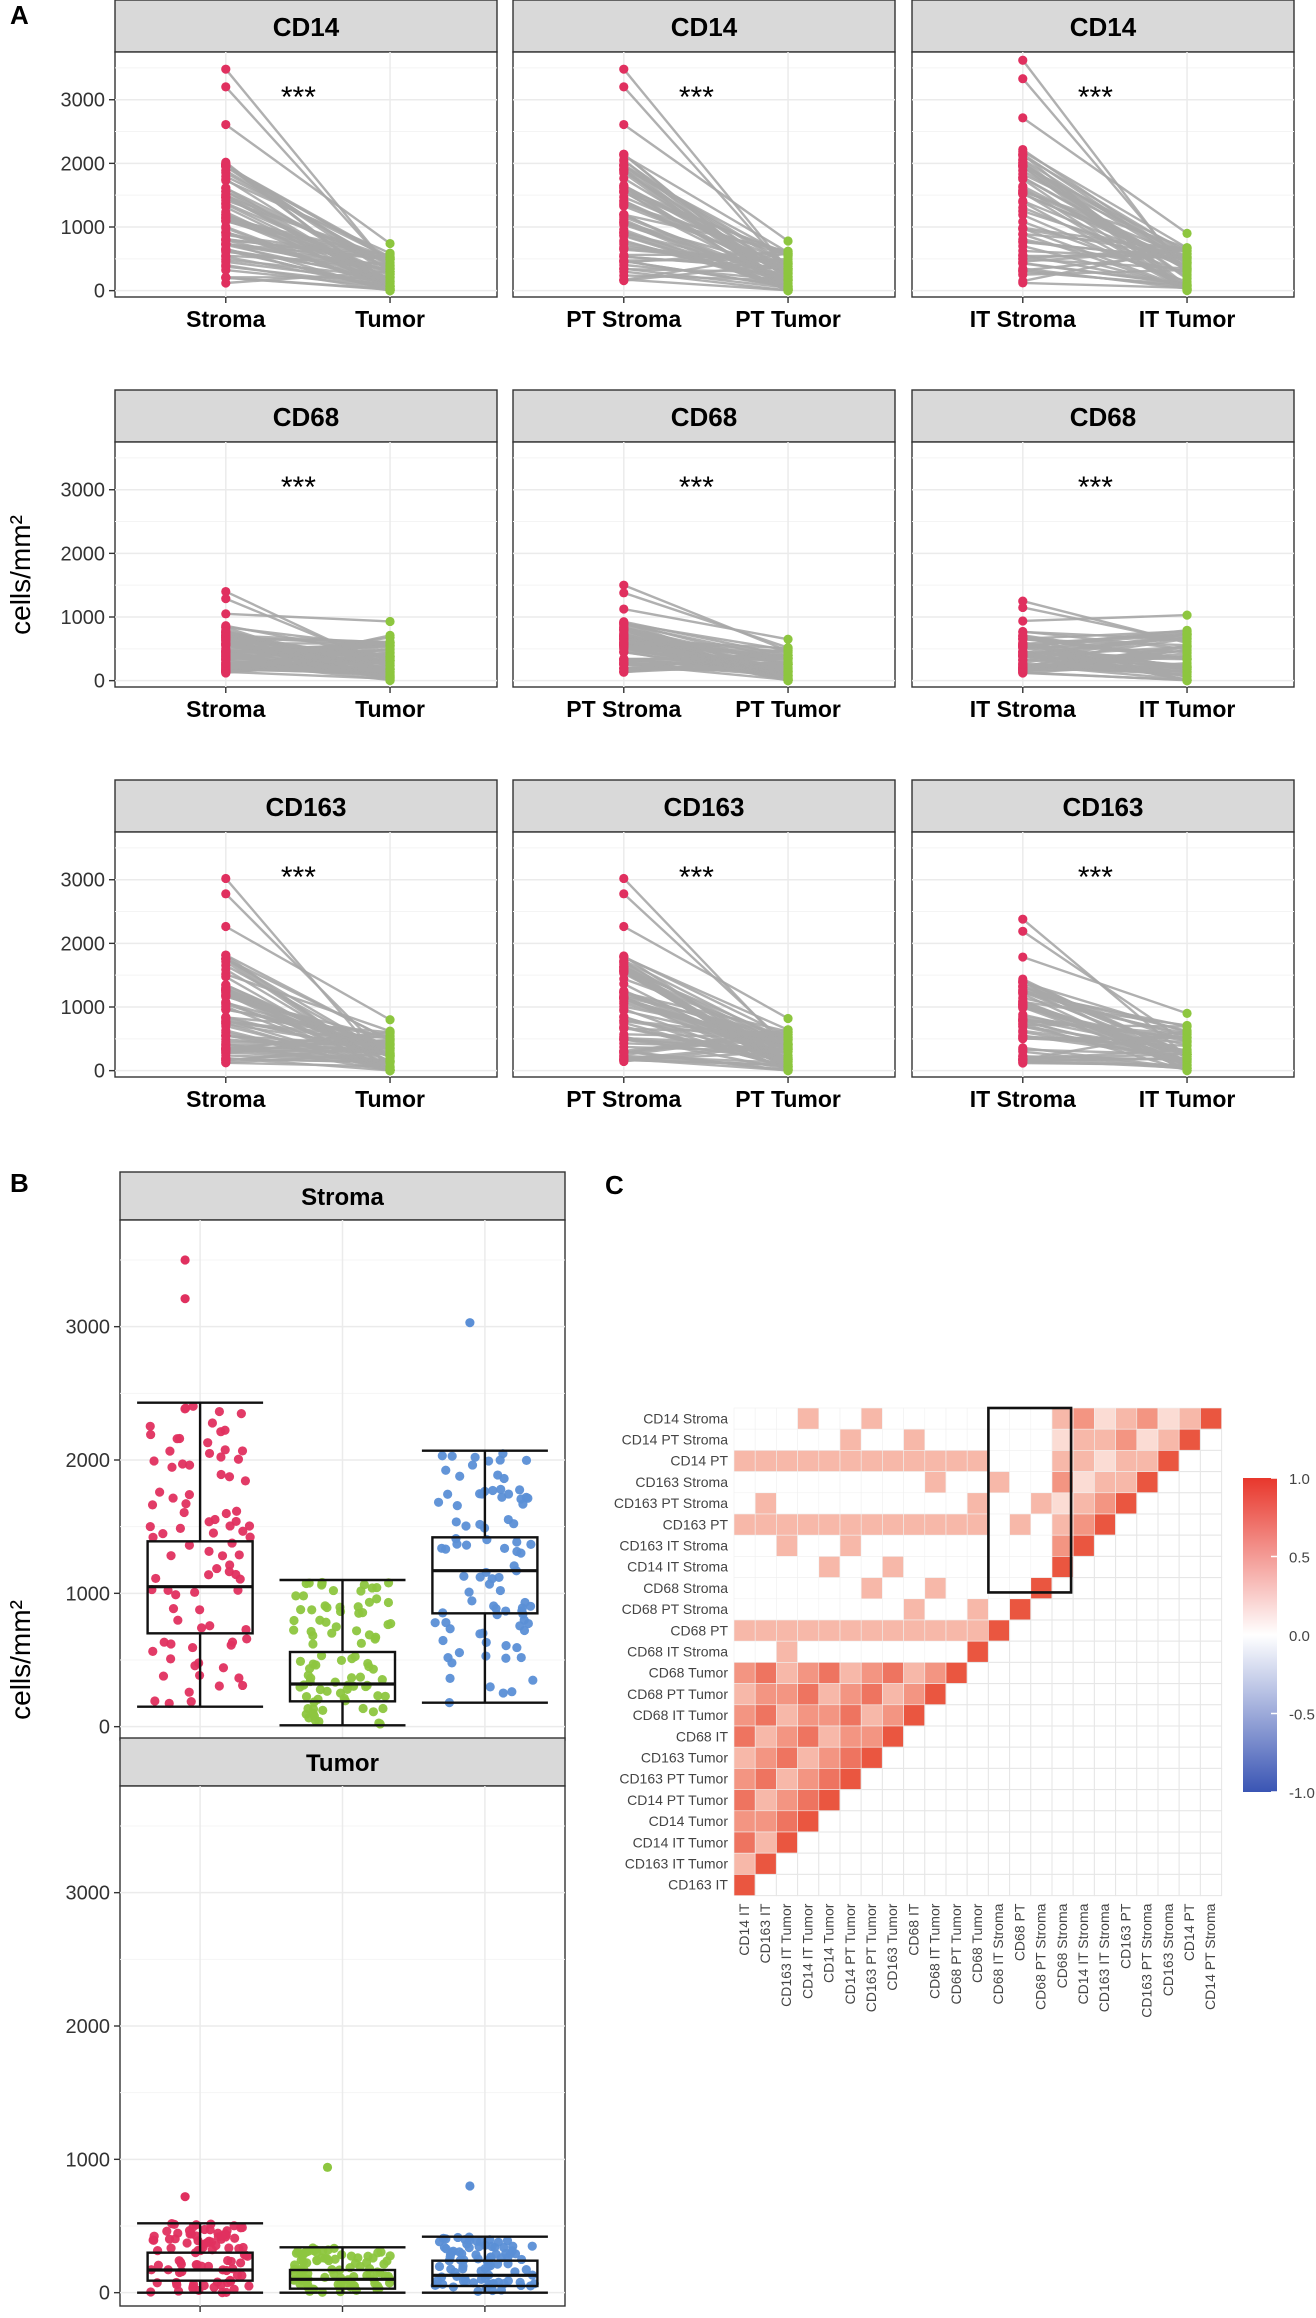 Image resolution: width=1316 pixels, height=2318 pixels. Describe the element at coordinates (689, 1821) in the screenshot. I see `heatmap-row-label: CD14 Tumor` at that location.